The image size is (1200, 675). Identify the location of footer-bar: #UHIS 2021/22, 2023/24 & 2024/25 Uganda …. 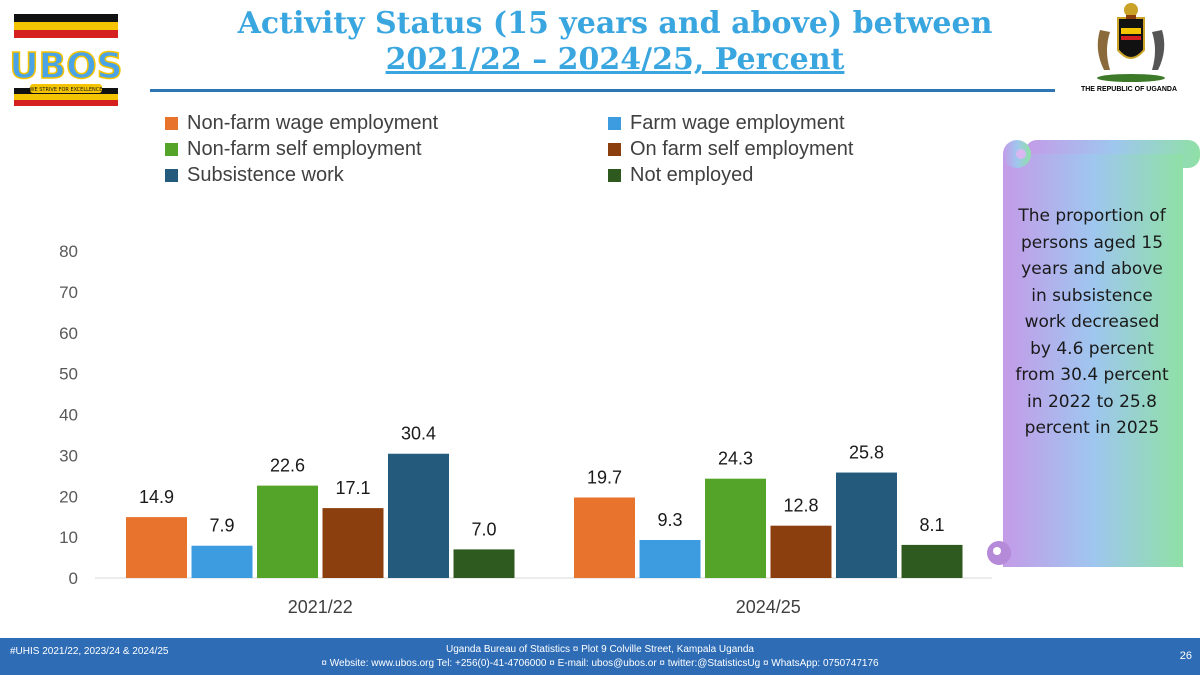
(600, 656).